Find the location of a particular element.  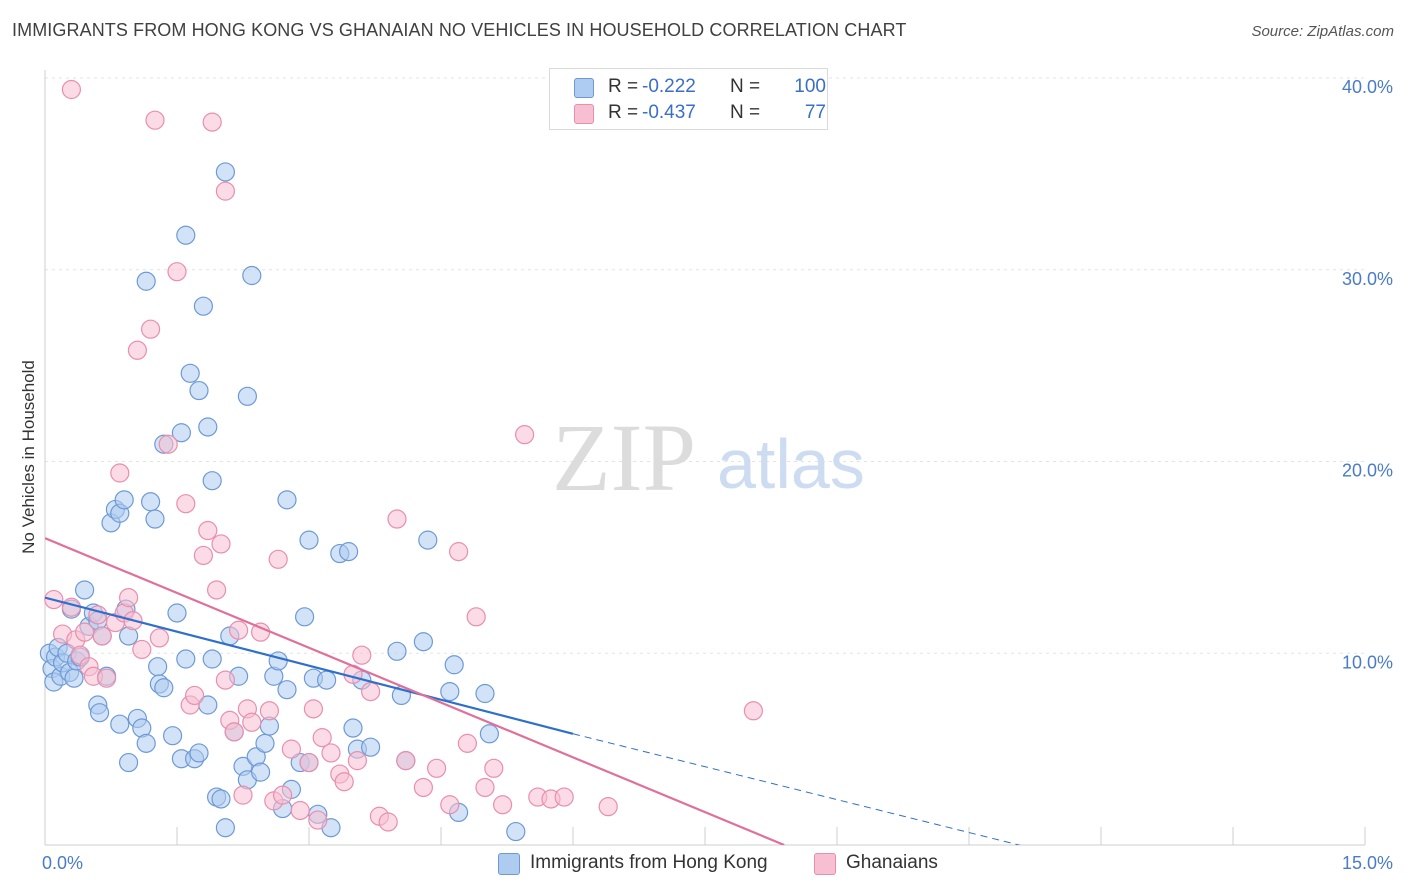

series-swatch-blue is located at coordinates (509, 864).